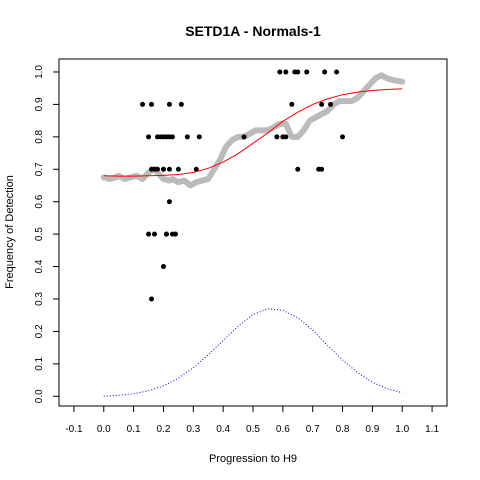 This screenshot has height=480, width=480. I want to click on red-fitted-curve, so click(253, 132).